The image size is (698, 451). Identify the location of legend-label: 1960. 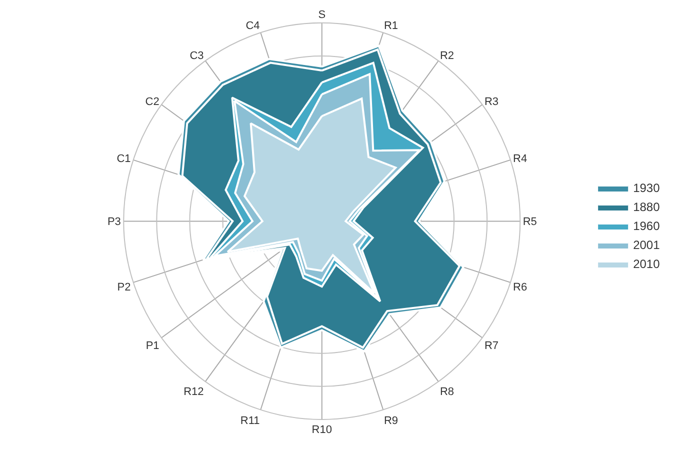
(646, 226).